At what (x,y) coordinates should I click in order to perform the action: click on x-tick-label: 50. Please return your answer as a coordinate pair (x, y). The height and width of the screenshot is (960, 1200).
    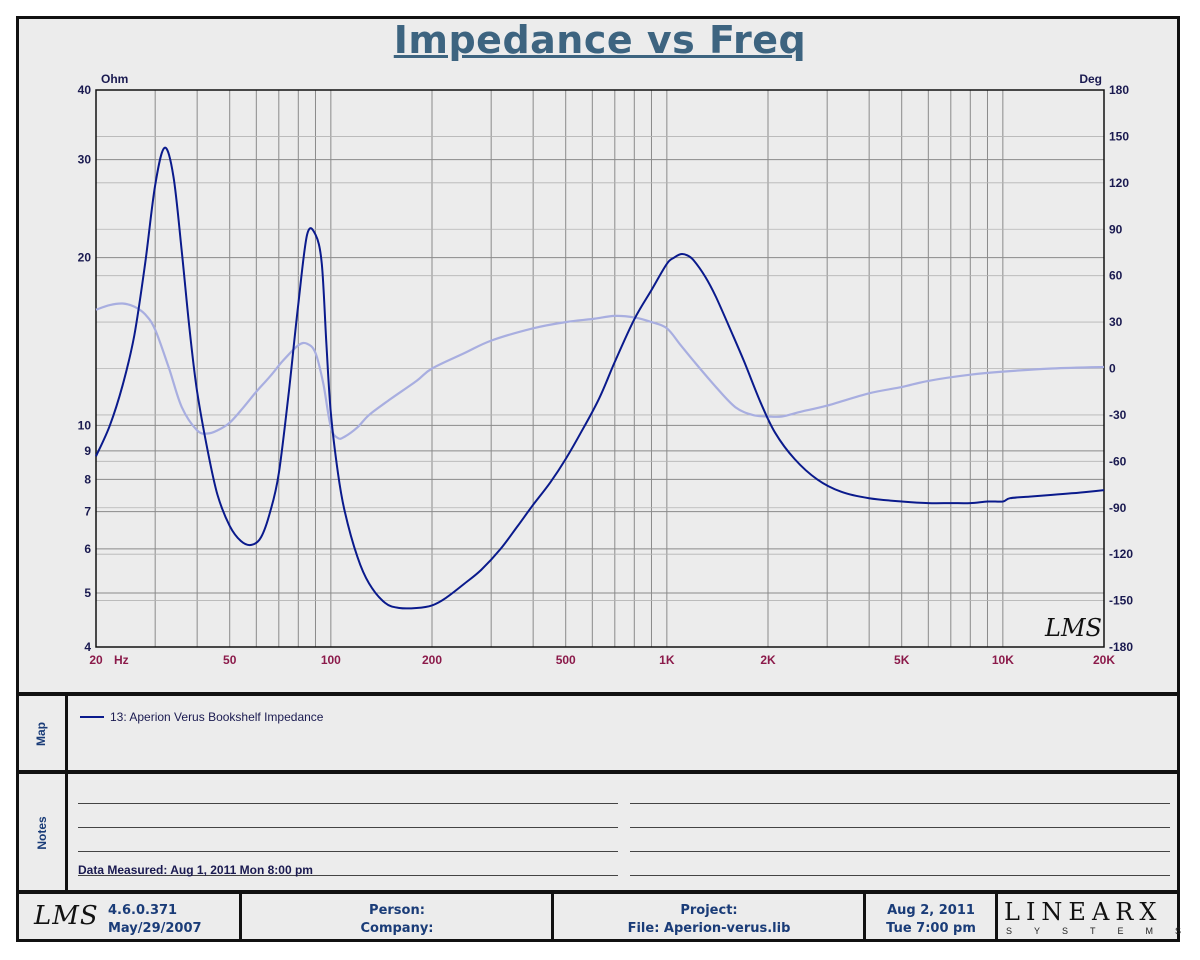
    Looking at the image, I should click on (230, 660).